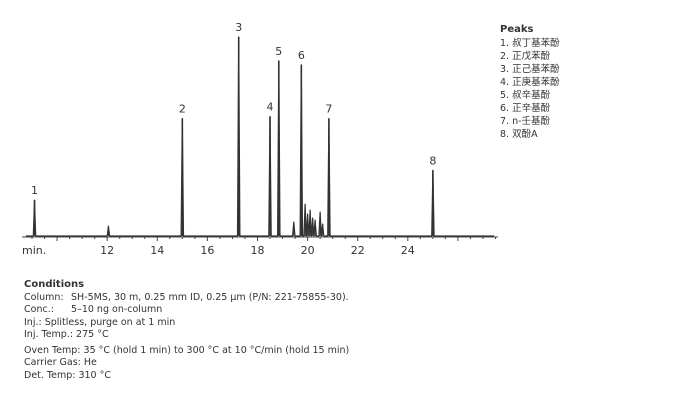  What do you see at coordinates (60, 362) in the screenshot?
I see `condition-carrier-gas: Carrier Gas: He` at bounding box center [60, 362].